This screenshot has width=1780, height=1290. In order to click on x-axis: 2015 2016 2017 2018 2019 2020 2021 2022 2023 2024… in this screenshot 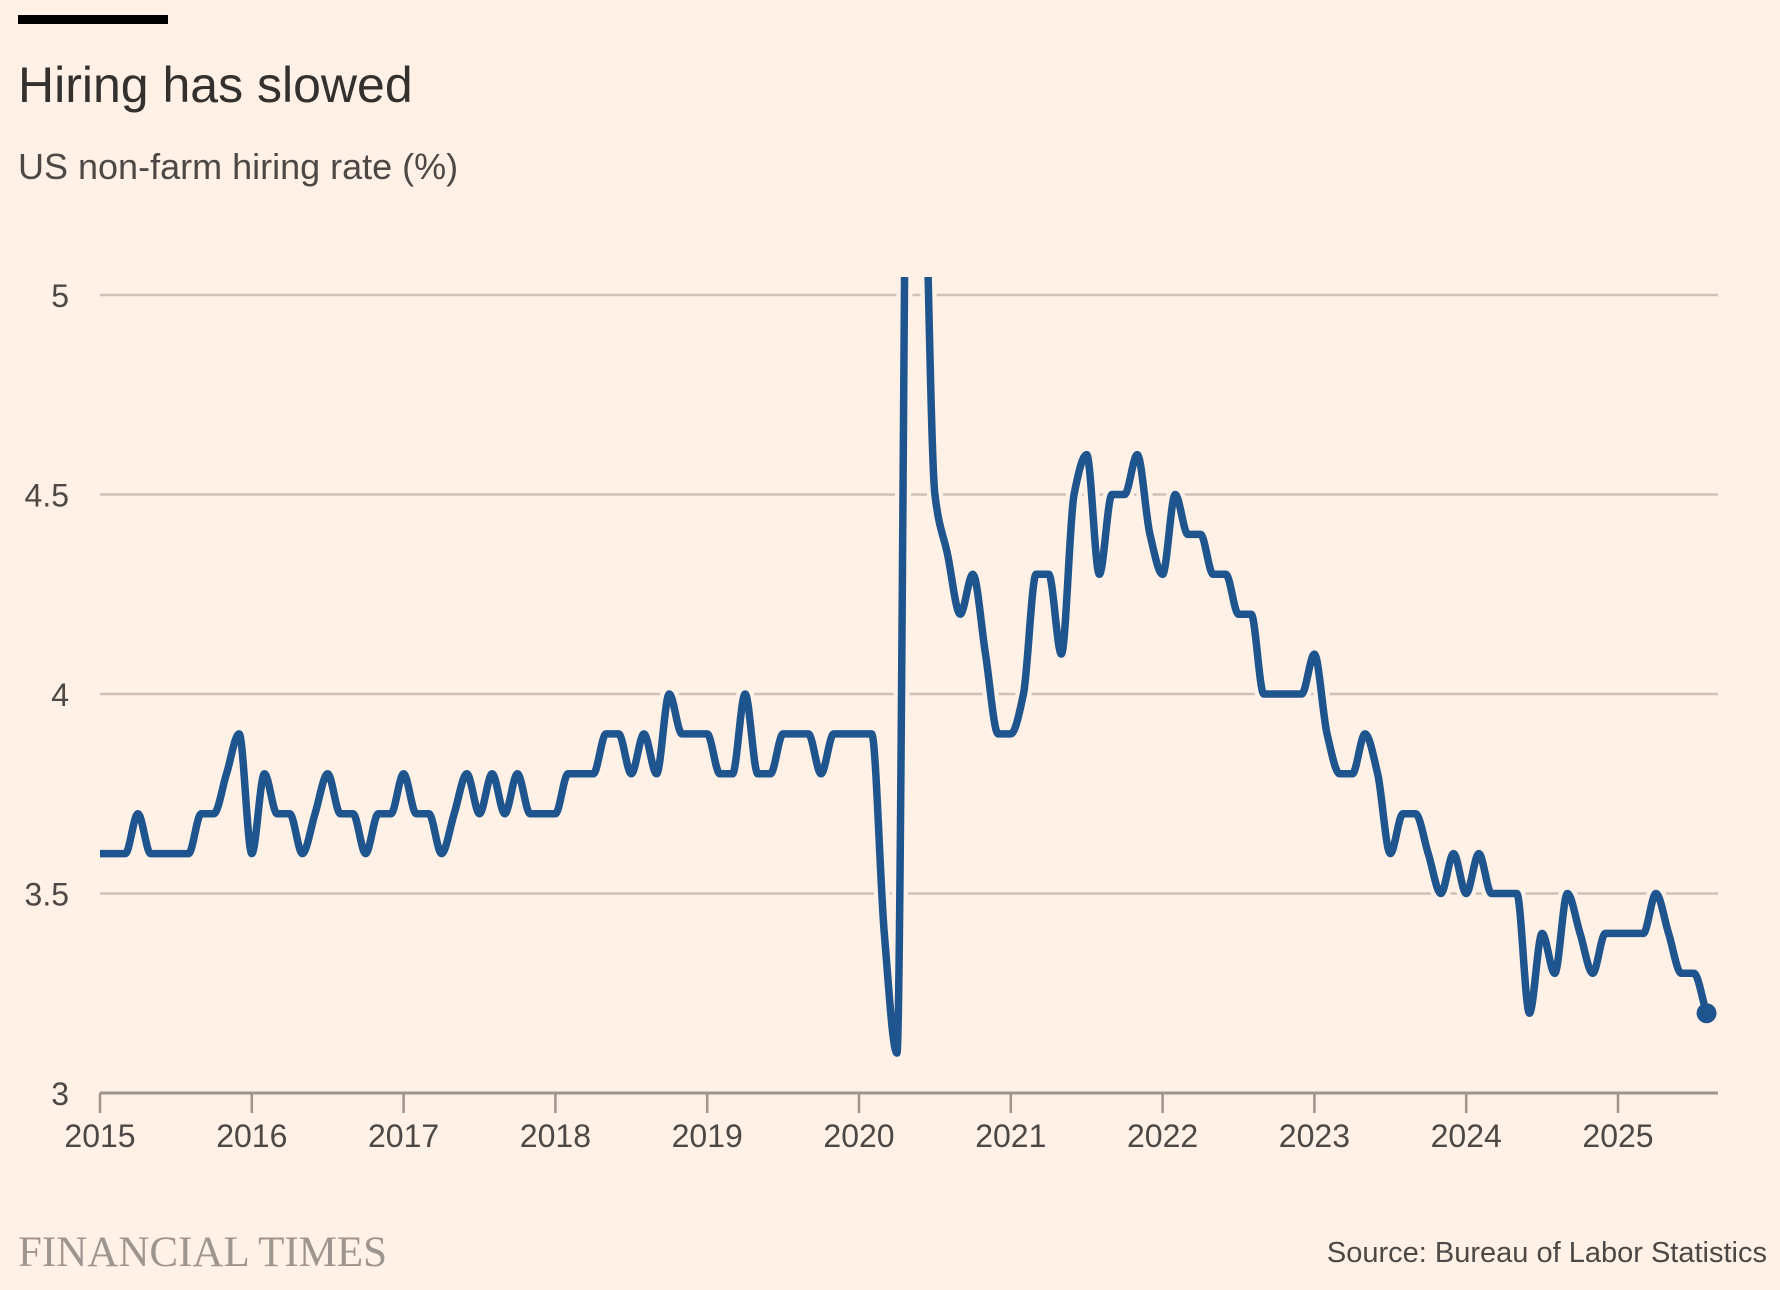, I will do `click(891, 1122)`.